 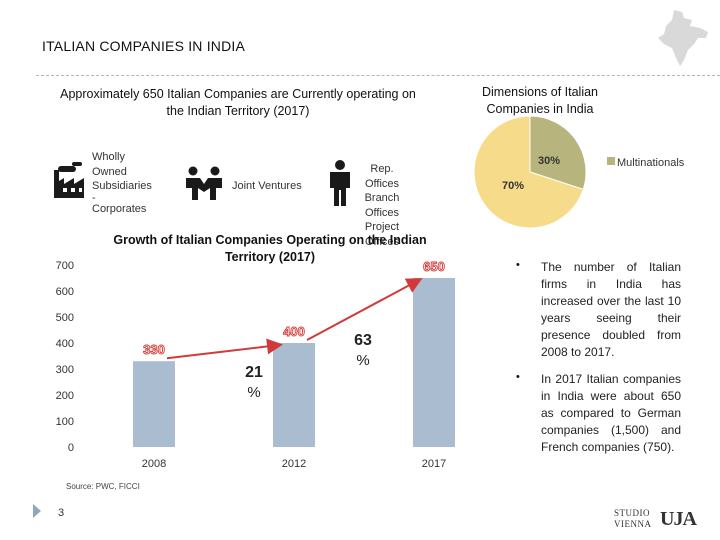 I want to click on pie-slice-multinationals, so click(x=558, y=152).